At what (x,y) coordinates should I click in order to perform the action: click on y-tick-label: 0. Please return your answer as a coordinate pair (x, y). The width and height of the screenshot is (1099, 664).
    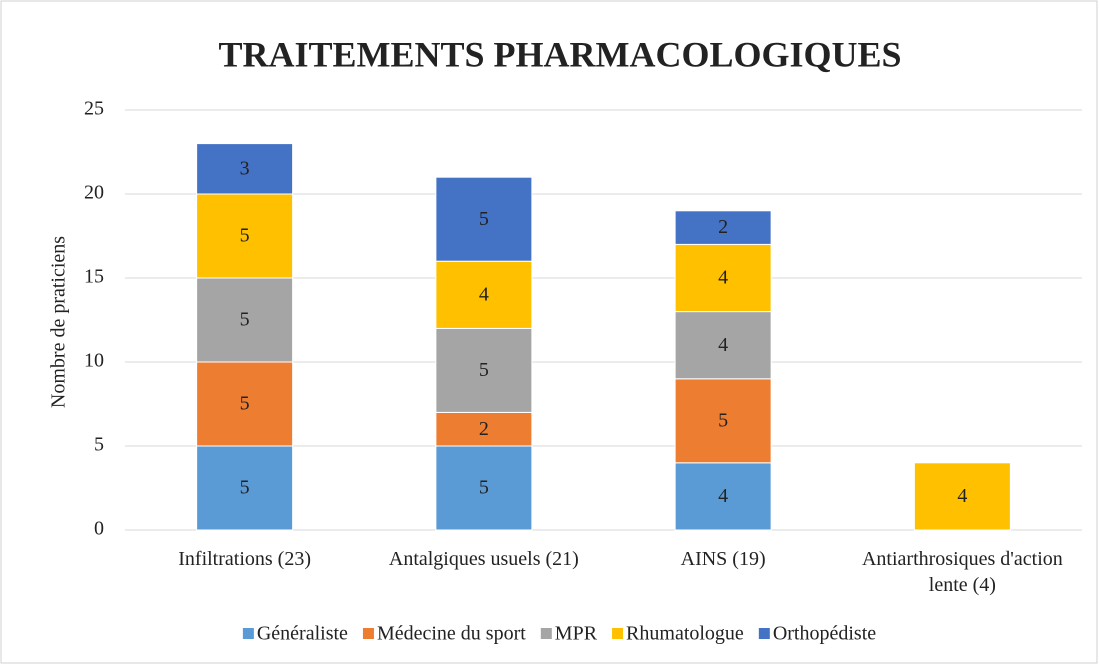
    Looking at the image, I should click on (99, 529).